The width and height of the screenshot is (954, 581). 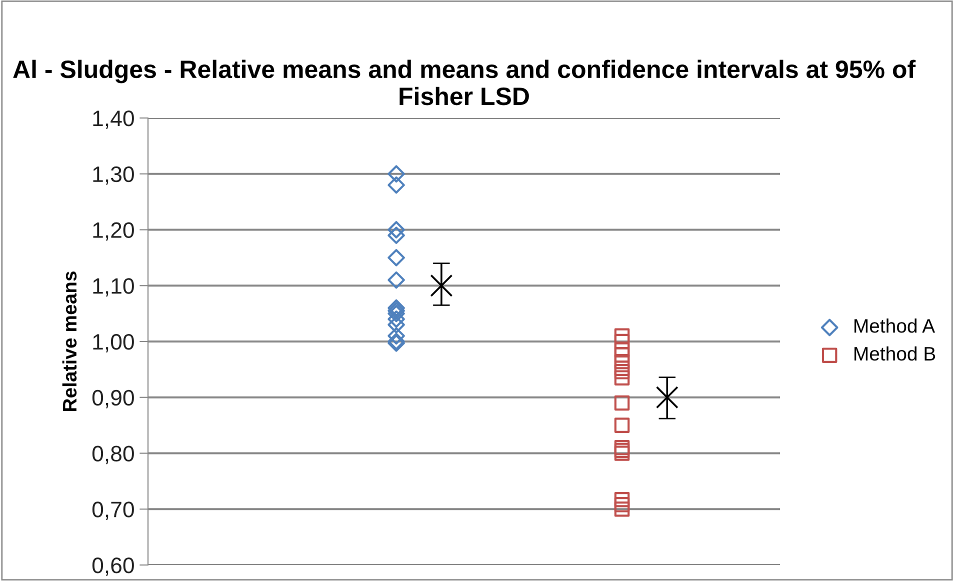 I want to click on y-tick-label: 0,70, so click(x=113, y=511).